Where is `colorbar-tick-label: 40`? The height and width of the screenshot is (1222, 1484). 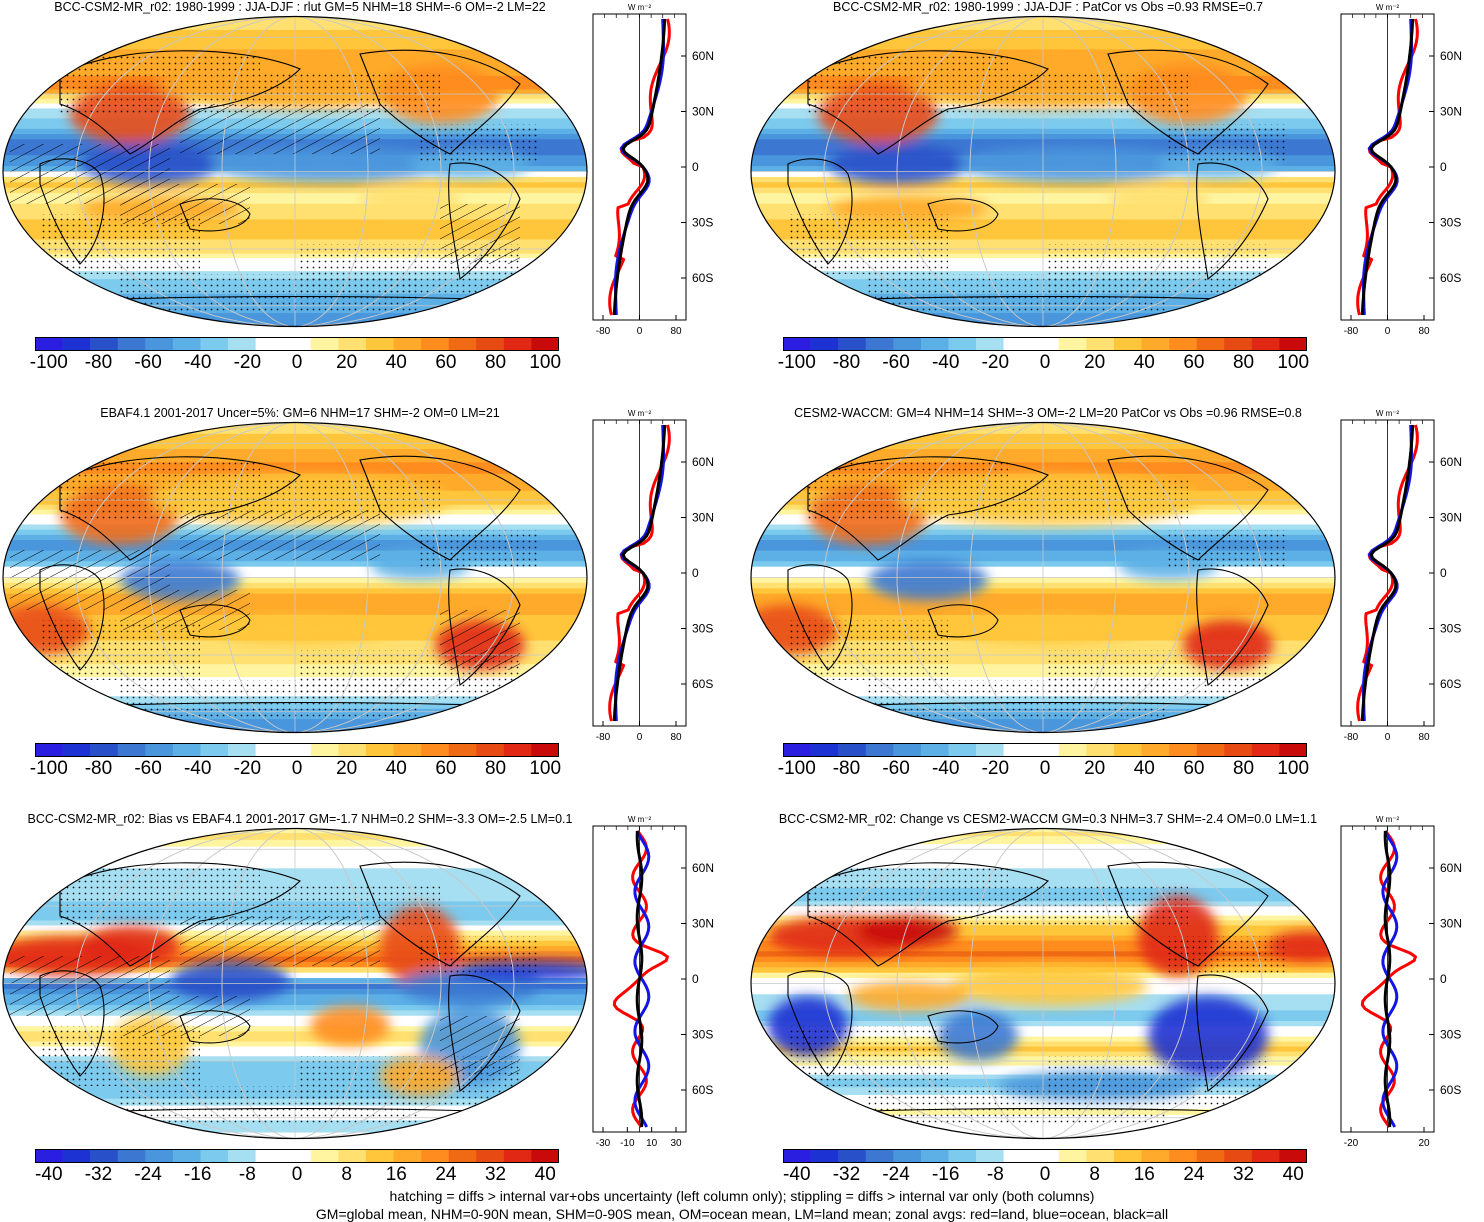
colorbar-tick-label: 40 is located at coordinates (396, 362).